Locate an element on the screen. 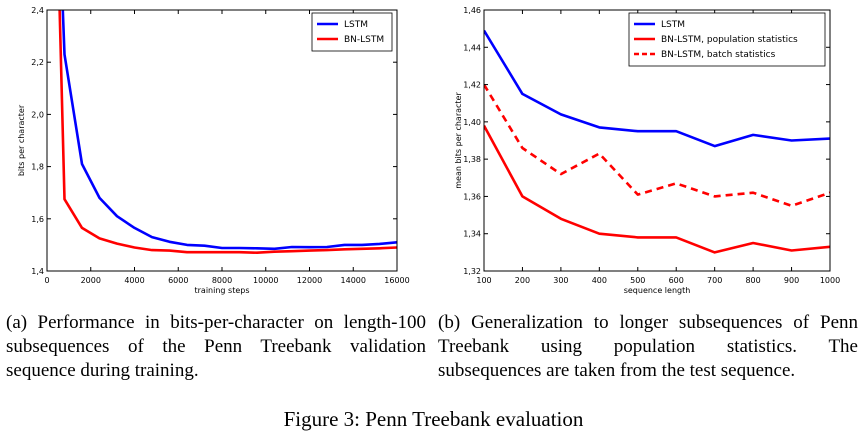 The image size is (867, 446). legend-label-a-1: BN-LSTM is located at coordinates (364, 40).